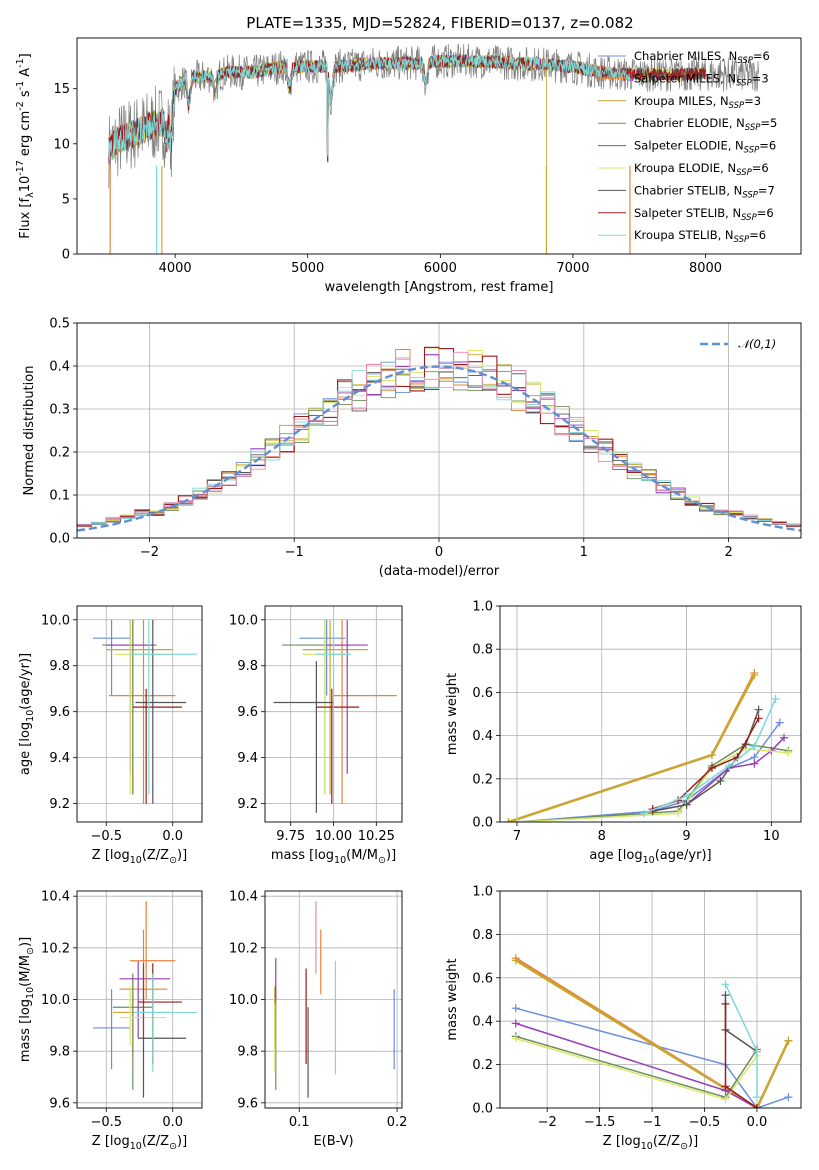  What do you see at coordinates (752, 101) in the screenshot?
I see `legend-value: =3` at bounding box center [752, 101].